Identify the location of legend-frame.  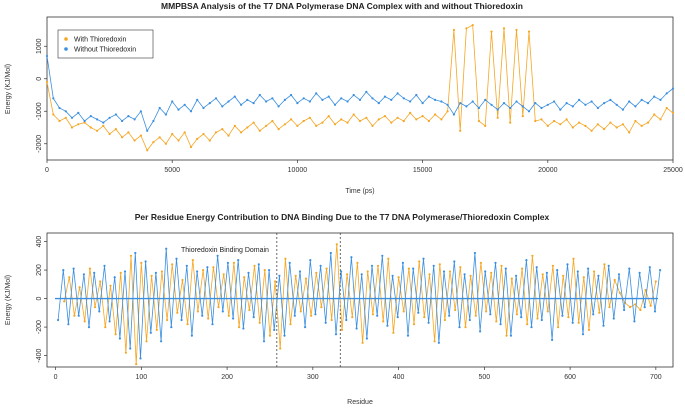
(105, 44).